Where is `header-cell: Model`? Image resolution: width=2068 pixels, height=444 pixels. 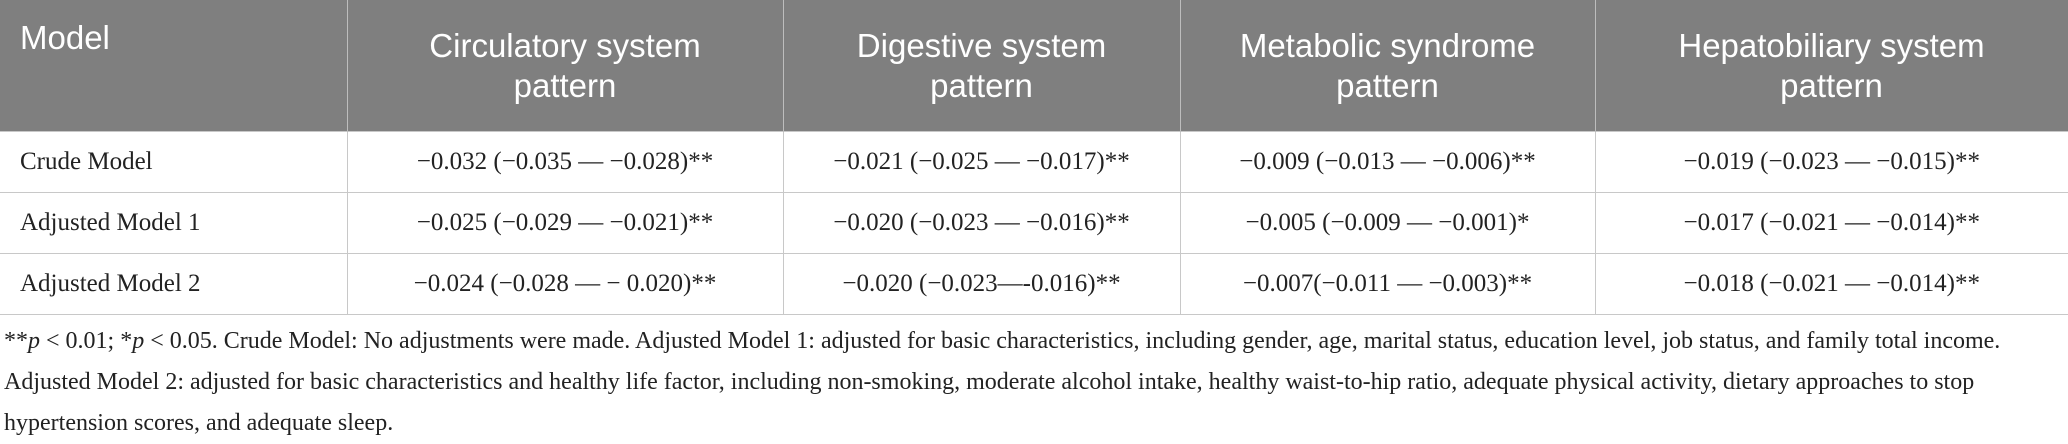
header-cell: Model is located at coordinates (174, 66).